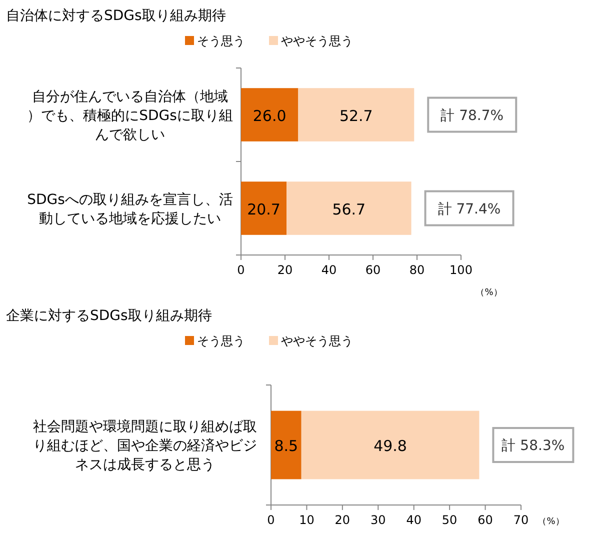 This screenshot has height=537, width=600. I want to click on data-label: 49.8, so click(390, 446).